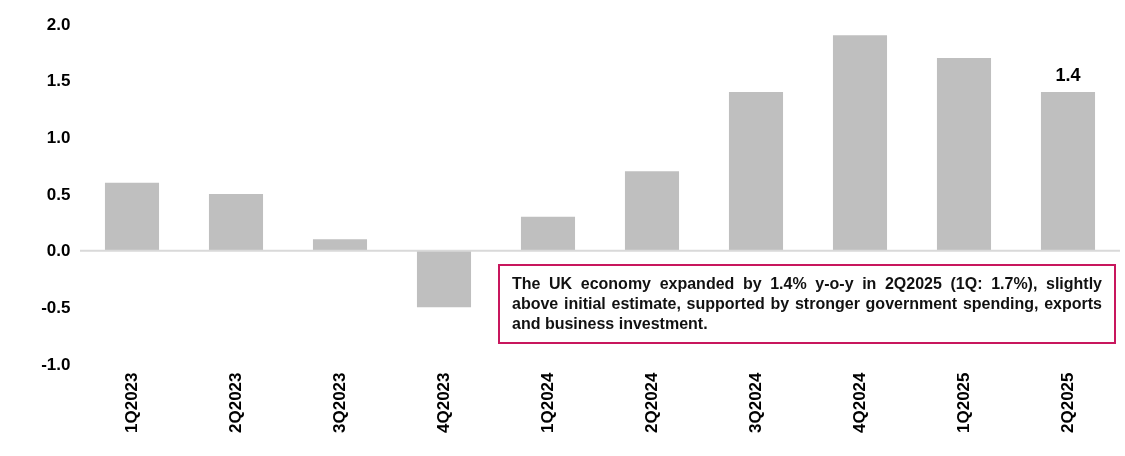  I want to click on x-tick-label: 1Q2025, so click(963, 402).